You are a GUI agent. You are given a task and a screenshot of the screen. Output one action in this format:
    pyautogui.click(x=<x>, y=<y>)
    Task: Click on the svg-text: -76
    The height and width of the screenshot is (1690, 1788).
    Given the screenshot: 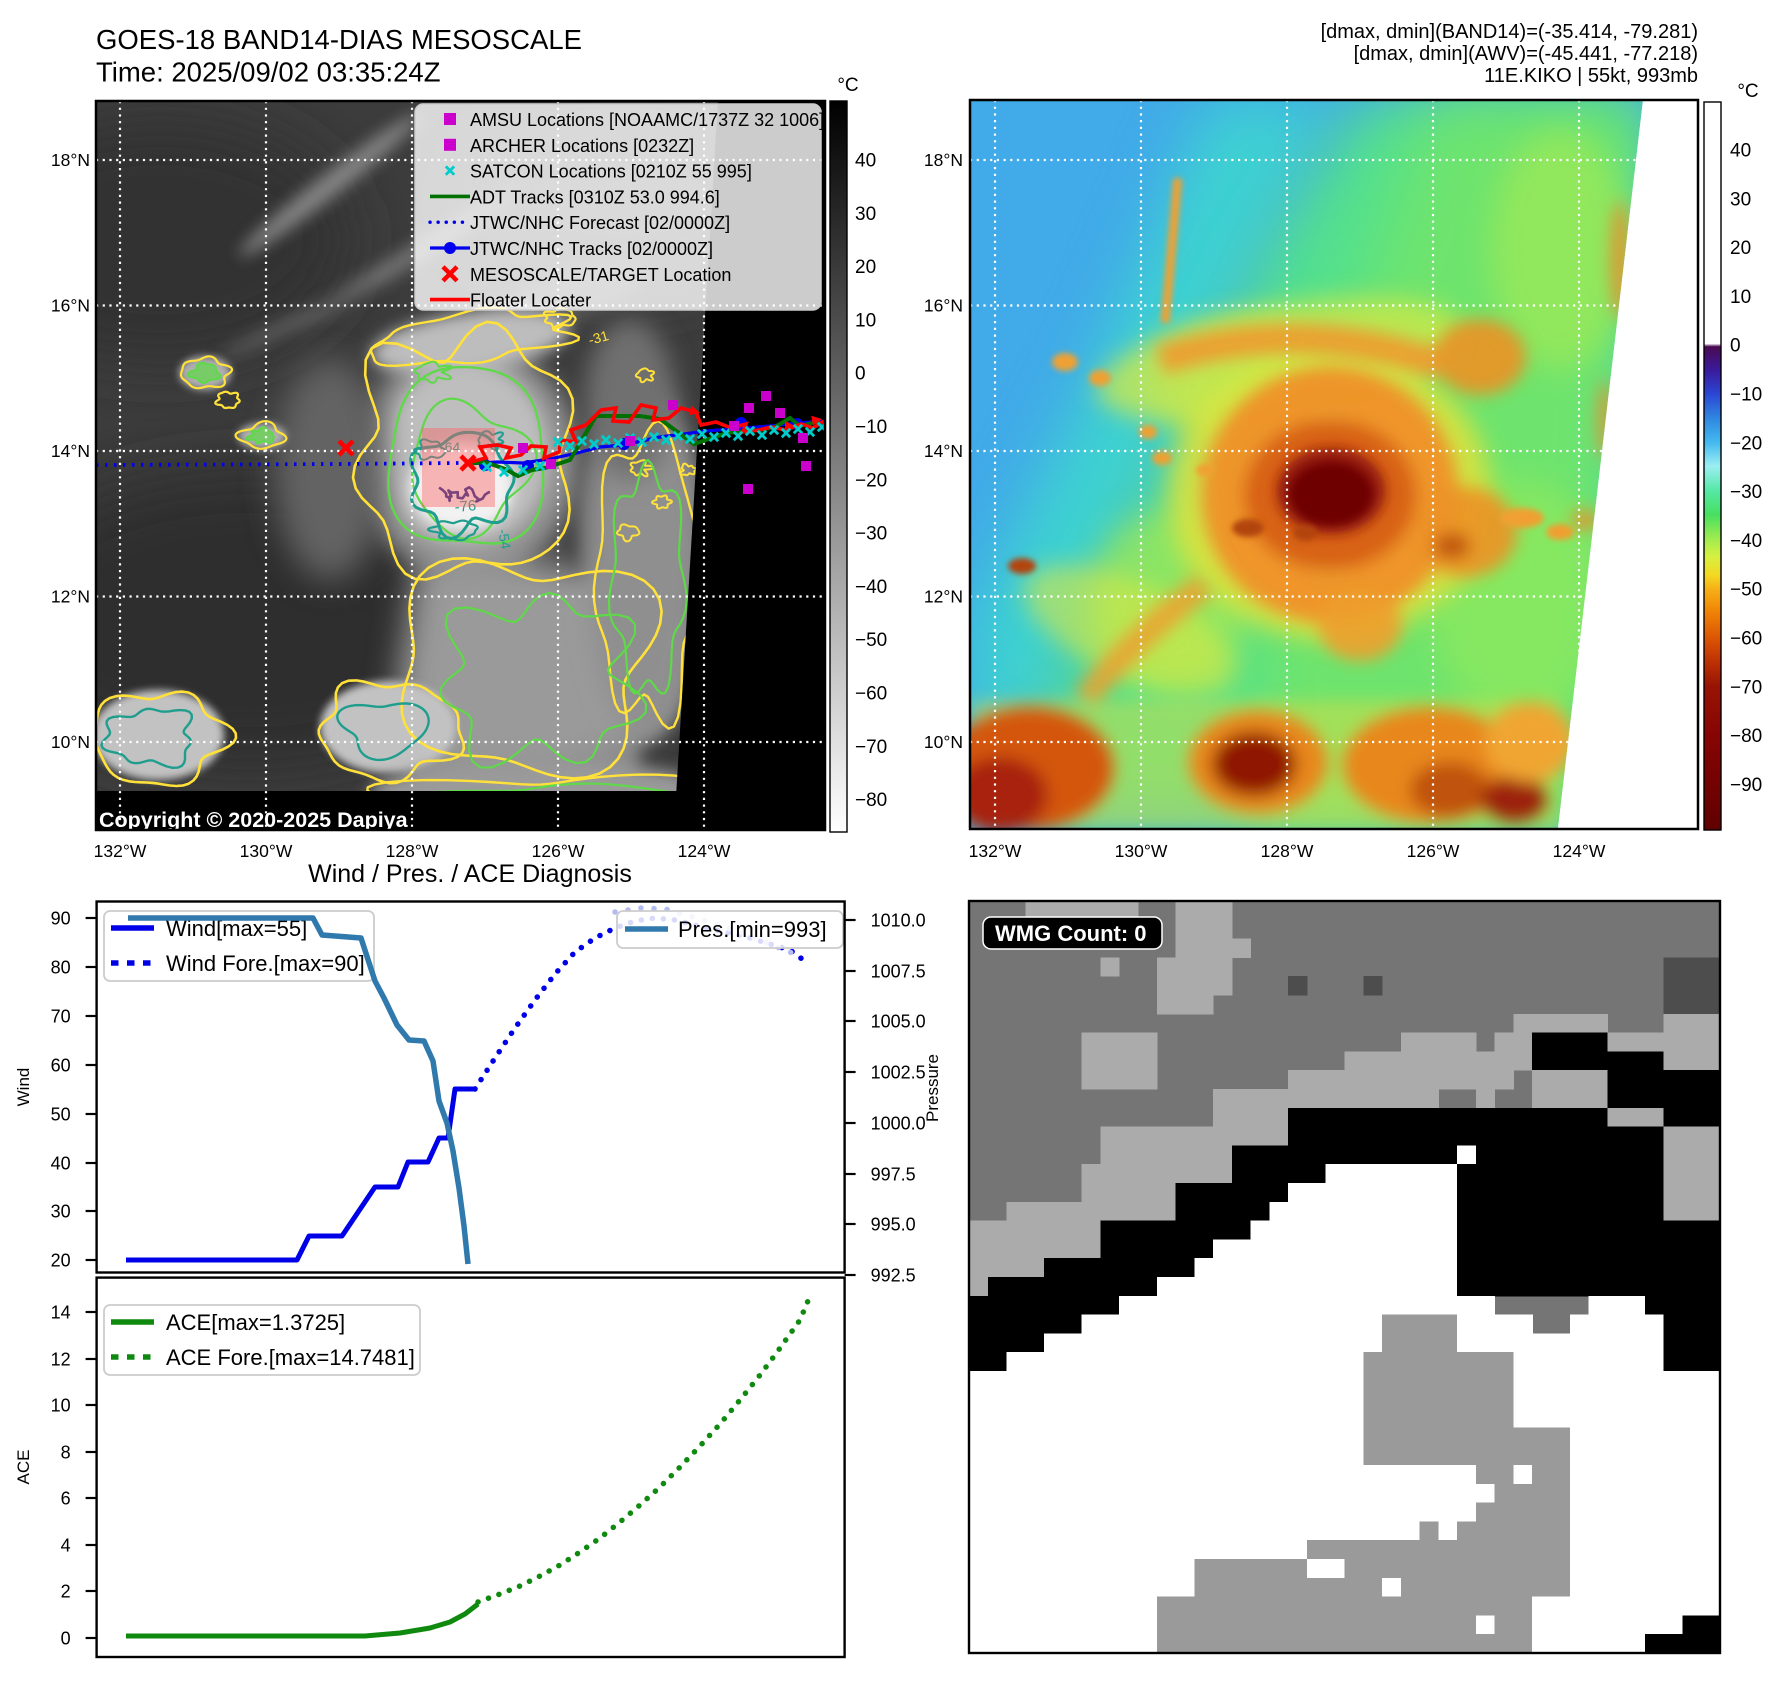 What is the action you would take?
    pyautogui.click(x=465, y=506)
    